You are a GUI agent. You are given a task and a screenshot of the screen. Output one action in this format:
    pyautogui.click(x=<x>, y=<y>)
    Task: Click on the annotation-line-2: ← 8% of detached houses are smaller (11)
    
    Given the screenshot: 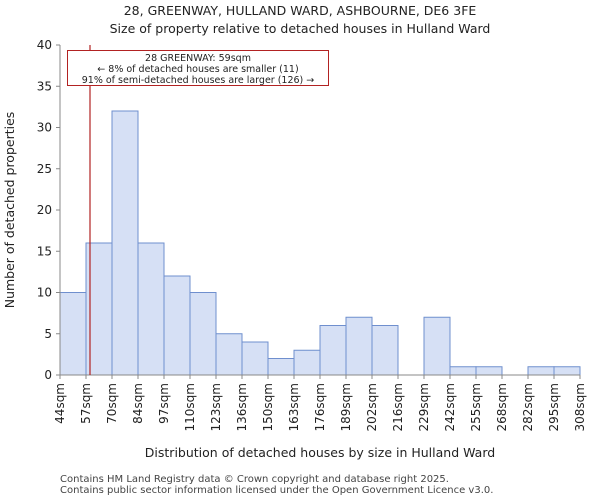 What is the action you would take?
    pyautogui.click(x=198, y=69)
    